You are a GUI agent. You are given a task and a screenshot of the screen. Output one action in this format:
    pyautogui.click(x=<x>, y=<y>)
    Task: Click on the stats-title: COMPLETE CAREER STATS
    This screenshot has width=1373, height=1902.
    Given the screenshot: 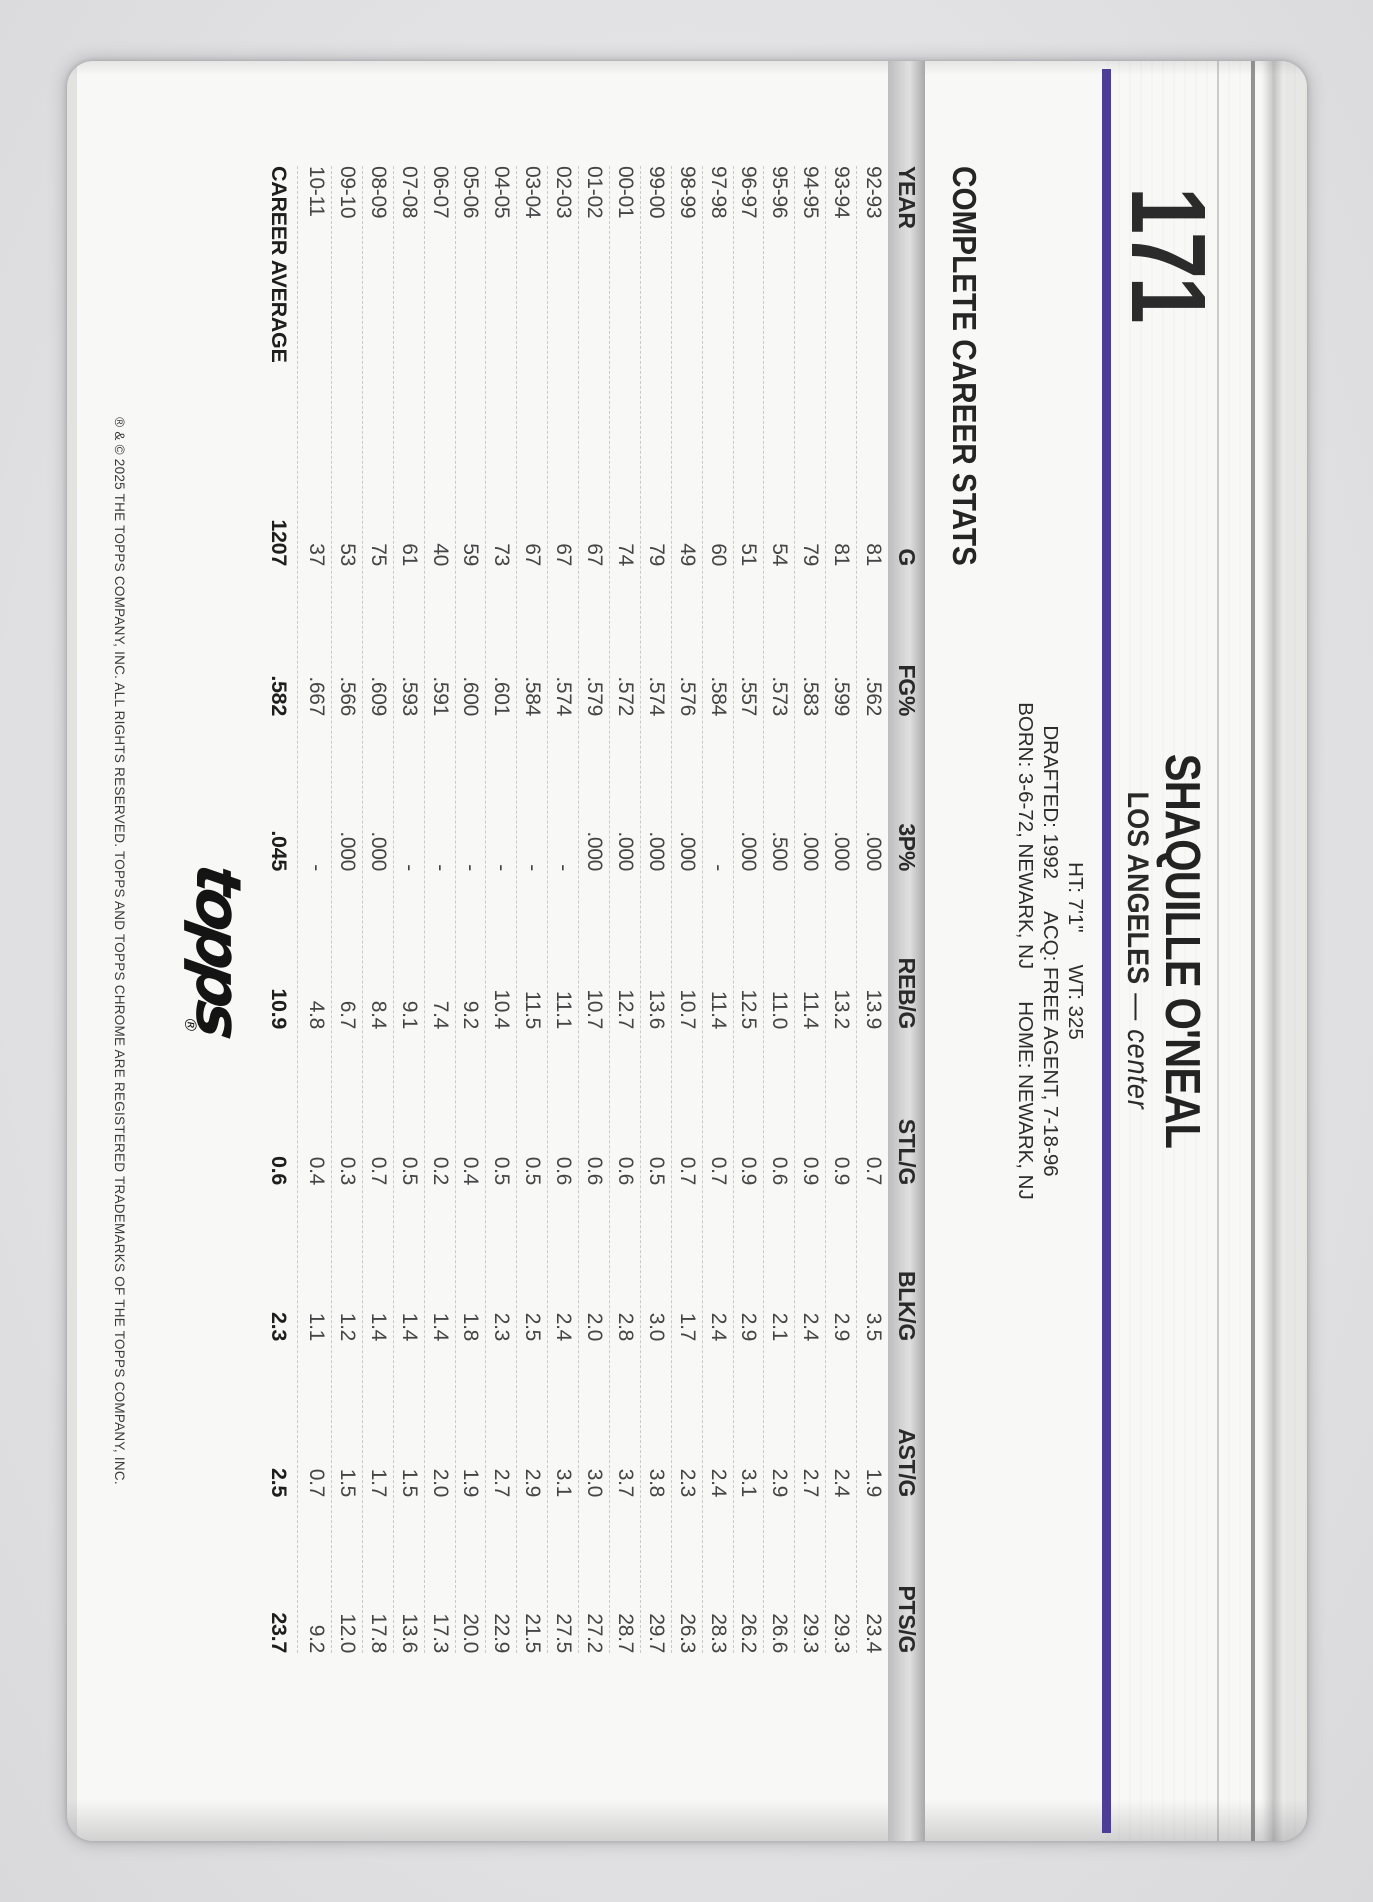 What is the action you would take?
    pyautogui.click(x=964, y=366)
    